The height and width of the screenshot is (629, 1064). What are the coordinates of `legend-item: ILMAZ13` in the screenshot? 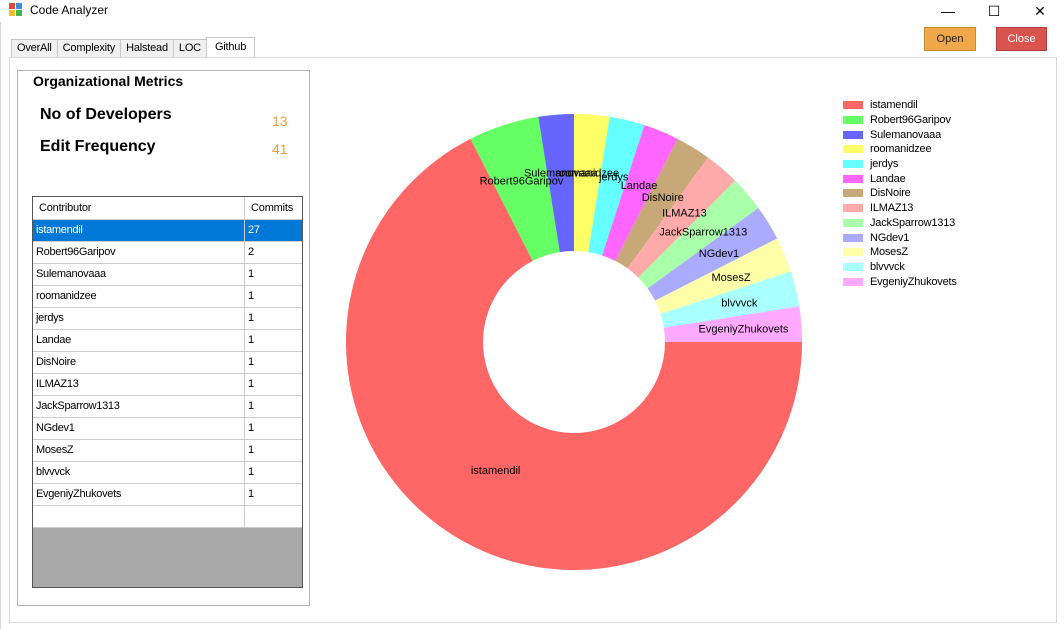 It's located at (900, 208).